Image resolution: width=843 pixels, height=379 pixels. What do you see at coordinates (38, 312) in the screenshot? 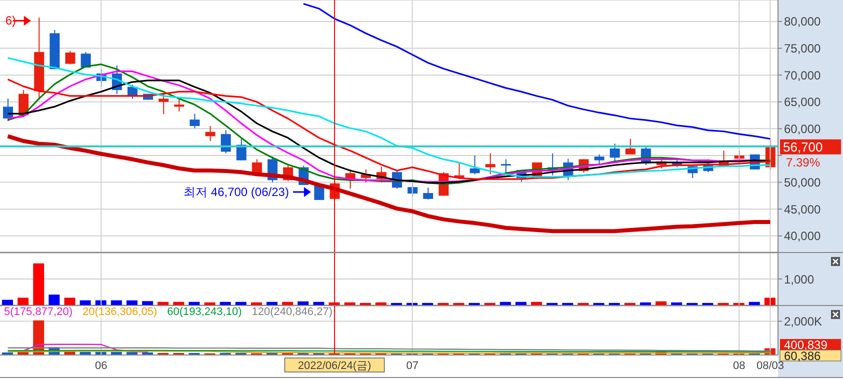
I see `text: 5(175,877,20)` at bounding box center [38, 312].